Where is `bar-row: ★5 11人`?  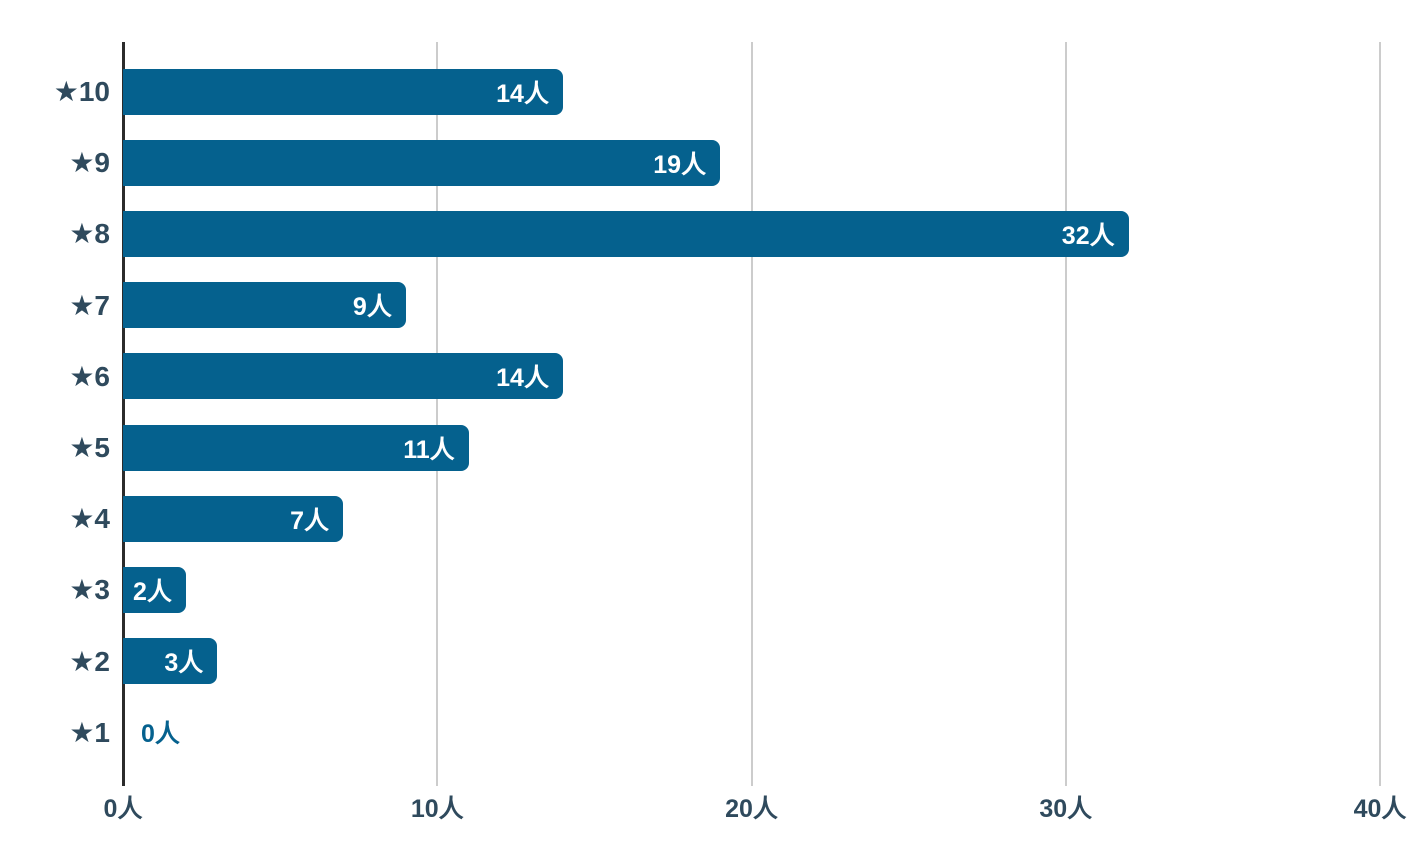 bar-row: ★5 11人 is located at coordinates (690, 447).